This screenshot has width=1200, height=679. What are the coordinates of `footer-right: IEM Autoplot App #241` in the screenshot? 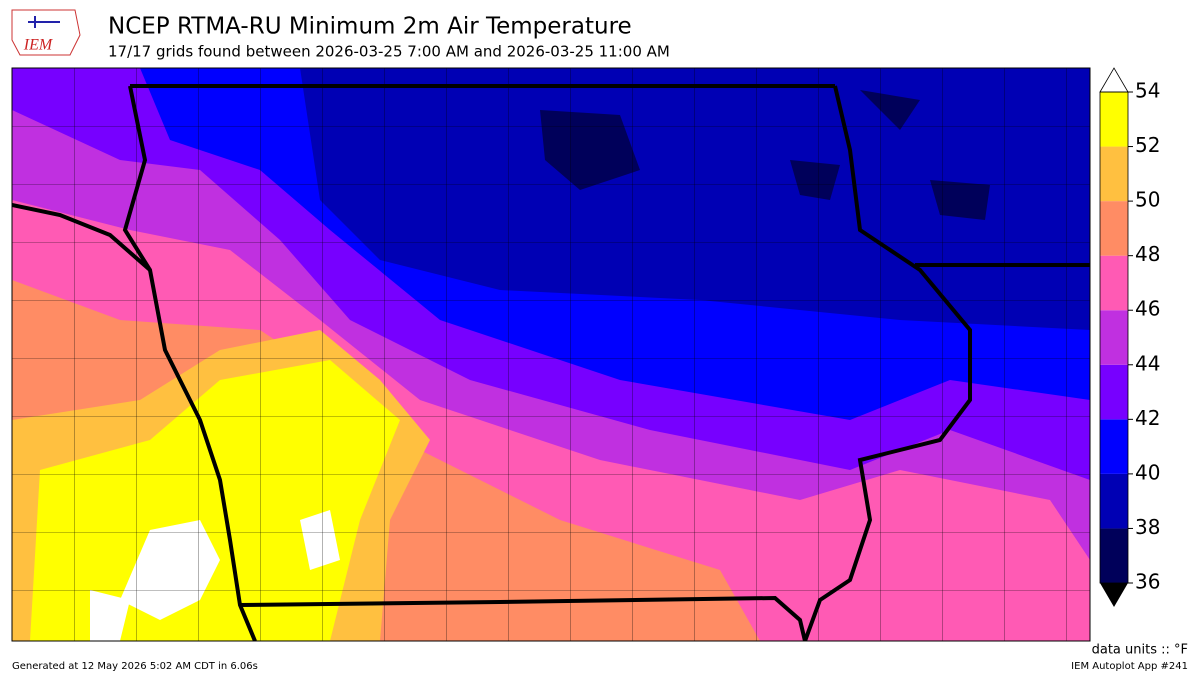 It's located at (1129, 666).